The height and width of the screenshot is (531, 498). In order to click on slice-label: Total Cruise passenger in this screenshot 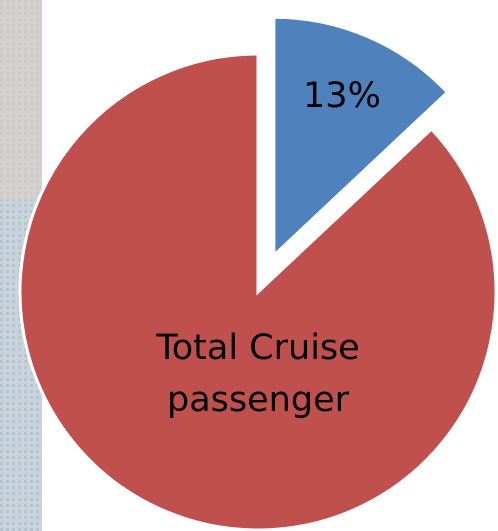, I will do `click(258, 374)`.